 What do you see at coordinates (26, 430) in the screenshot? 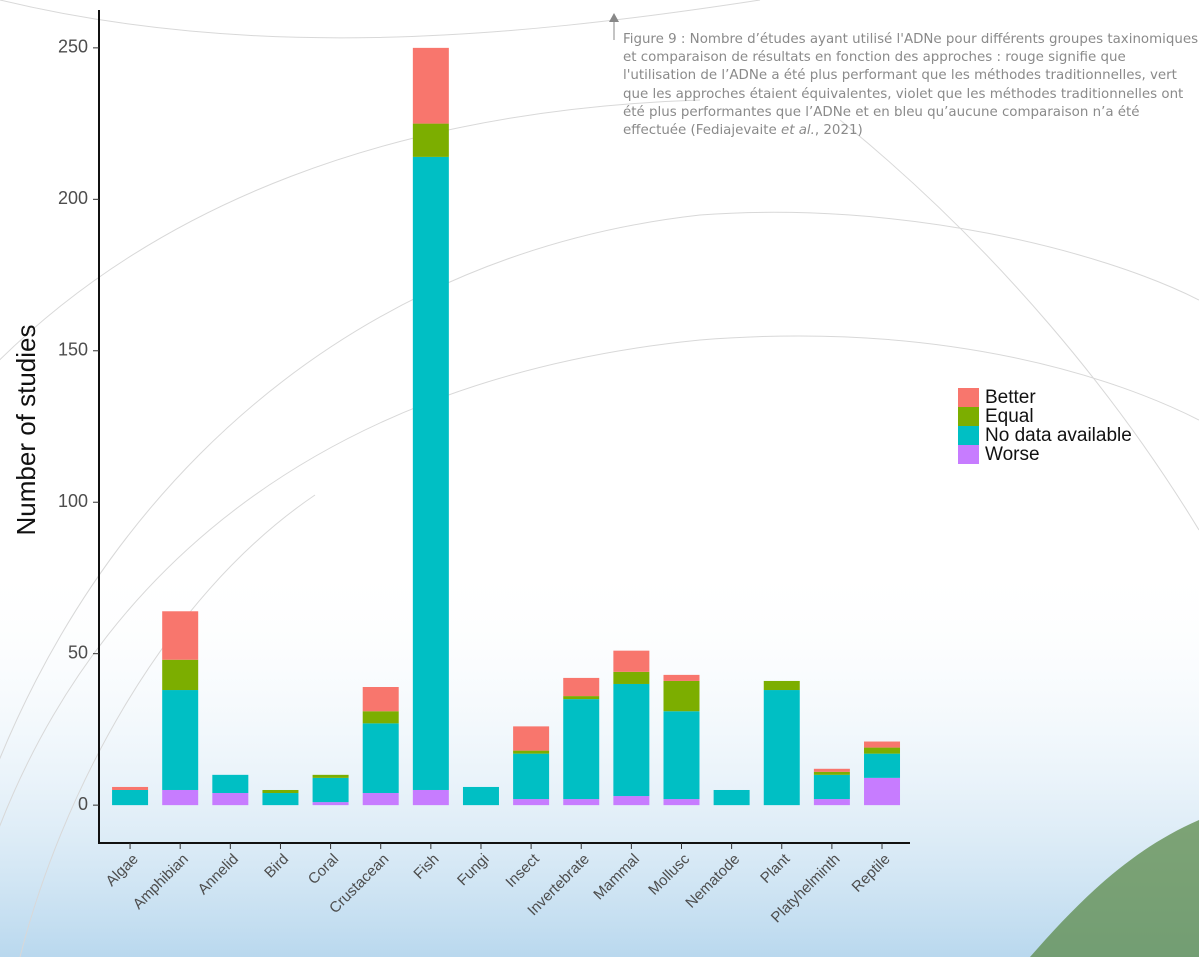
I see `y-axis-title: Number of studies` at bounding box center [26, 430].